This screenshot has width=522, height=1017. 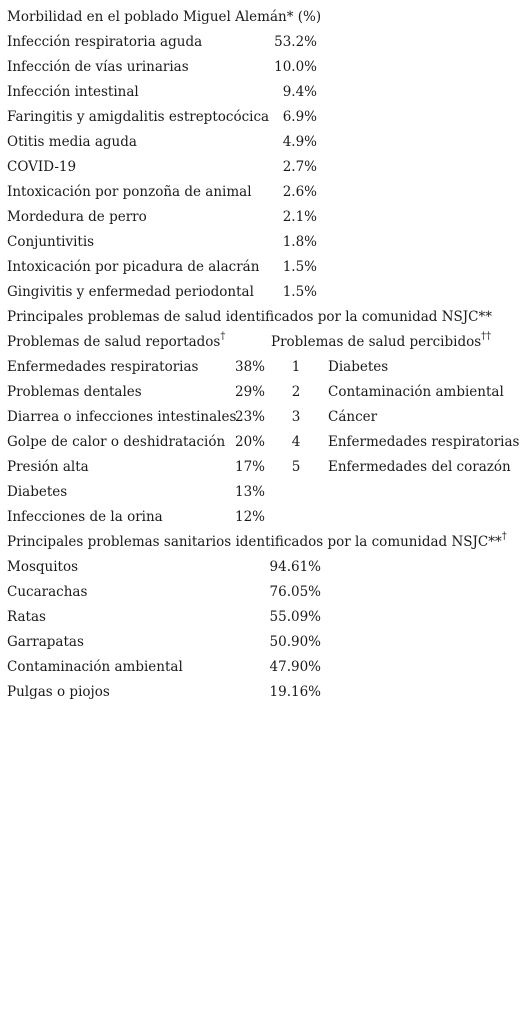 I want to click on reported-problem-name: Infecciones de la orina, so click(x=85, y=517).